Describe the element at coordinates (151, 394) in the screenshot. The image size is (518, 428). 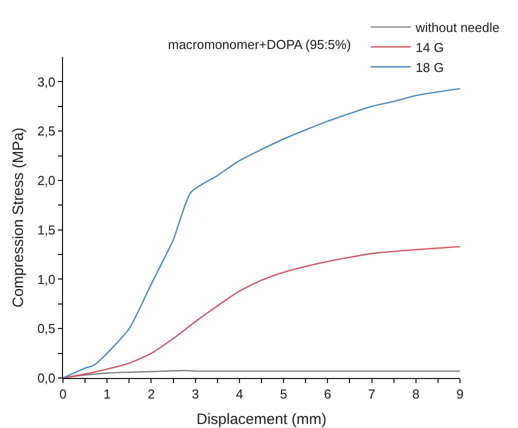
I see `x-tick-label: 2` at that location.